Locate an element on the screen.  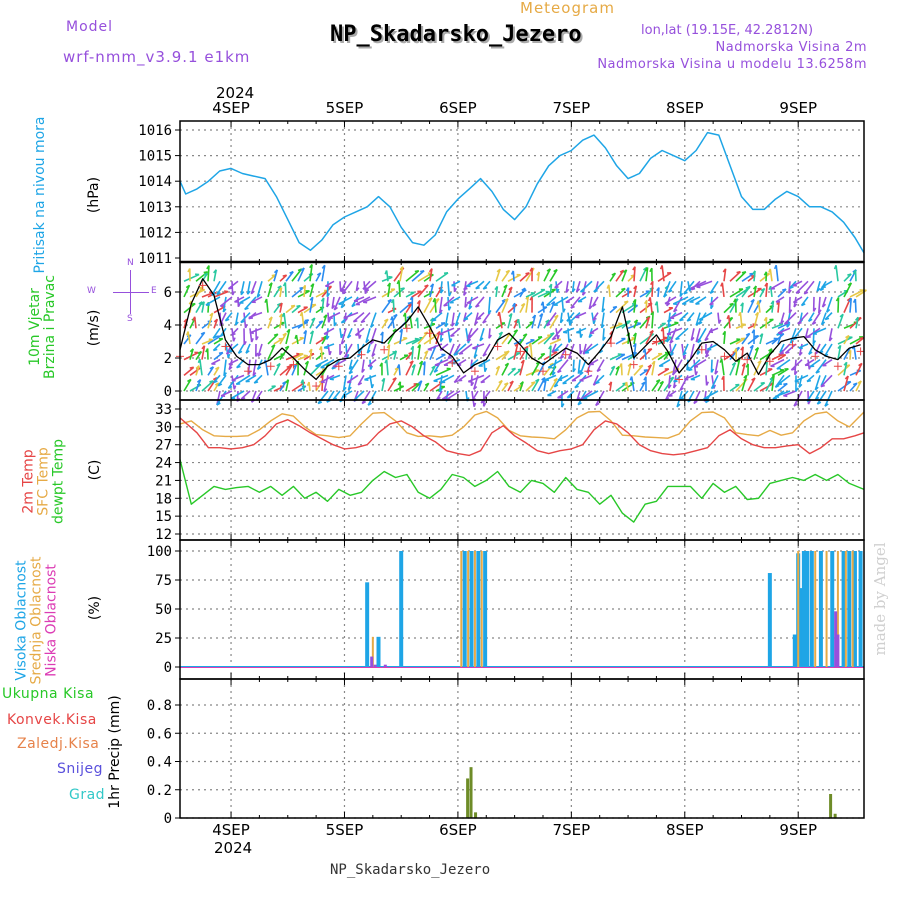
compass-arrows-icon is located at coordinates (131, 310).